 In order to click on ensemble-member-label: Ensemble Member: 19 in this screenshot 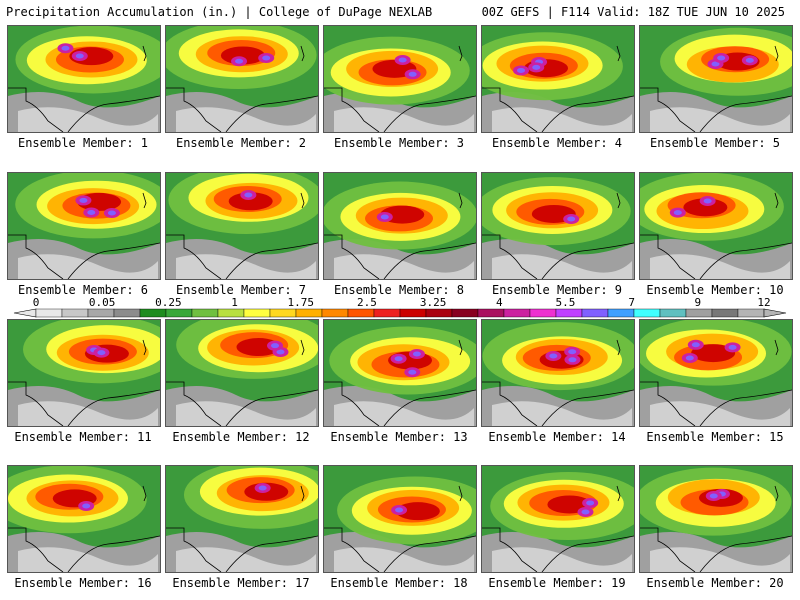, I will do `click(557, 583)`.